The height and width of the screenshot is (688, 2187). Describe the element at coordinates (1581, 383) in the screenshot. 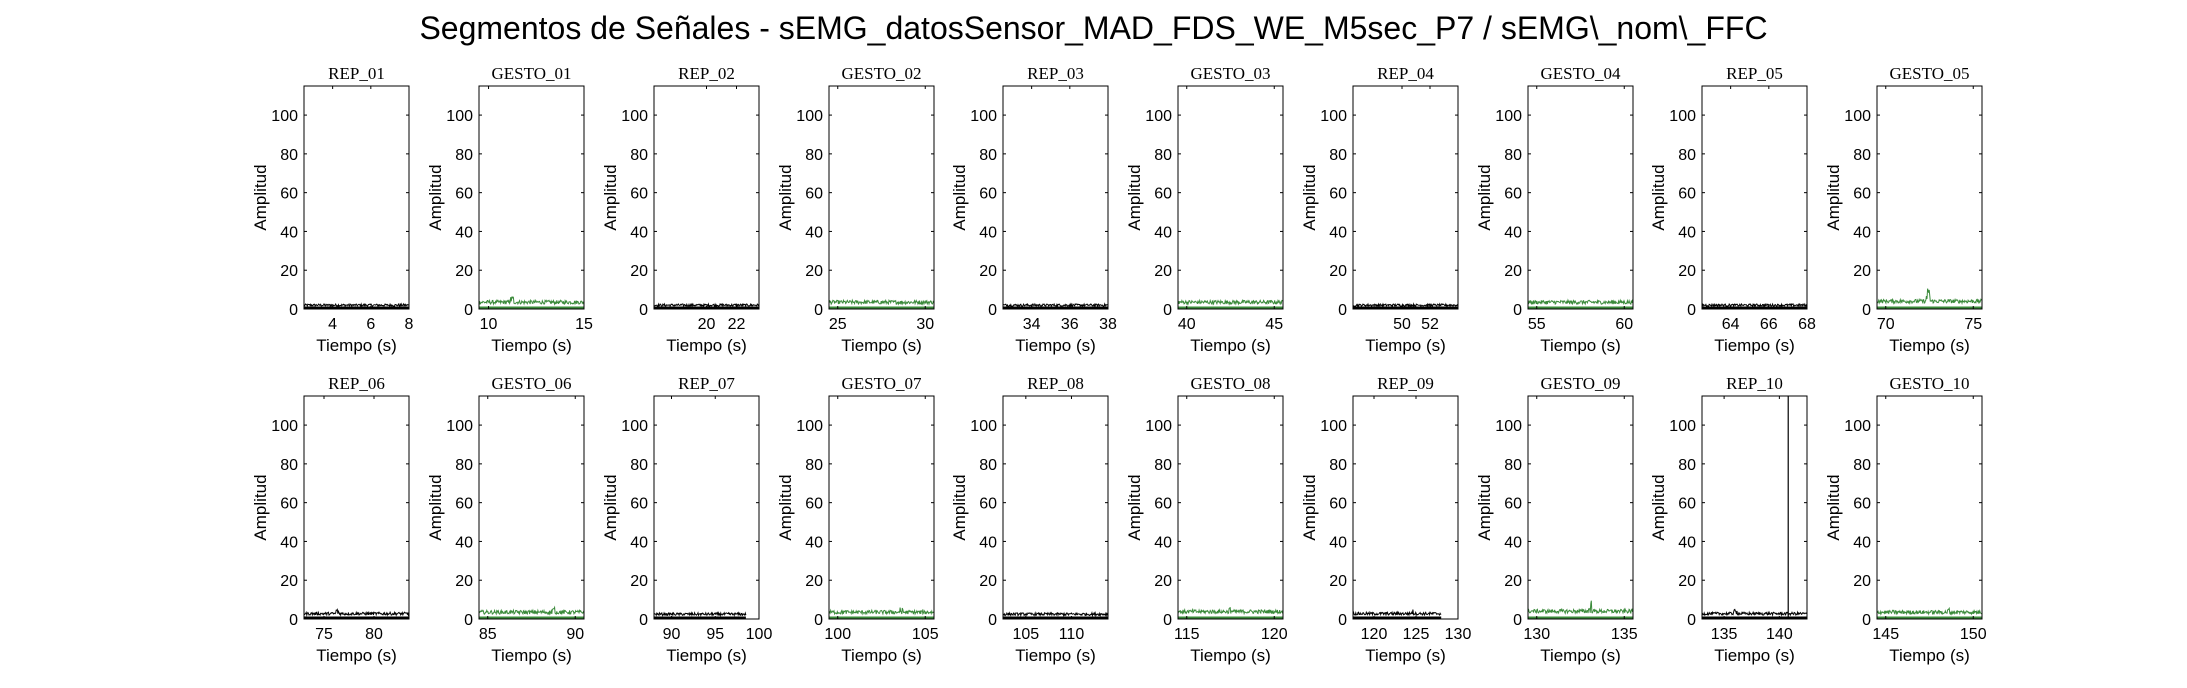

I see `subplot-title: GESTO_09` at that location.